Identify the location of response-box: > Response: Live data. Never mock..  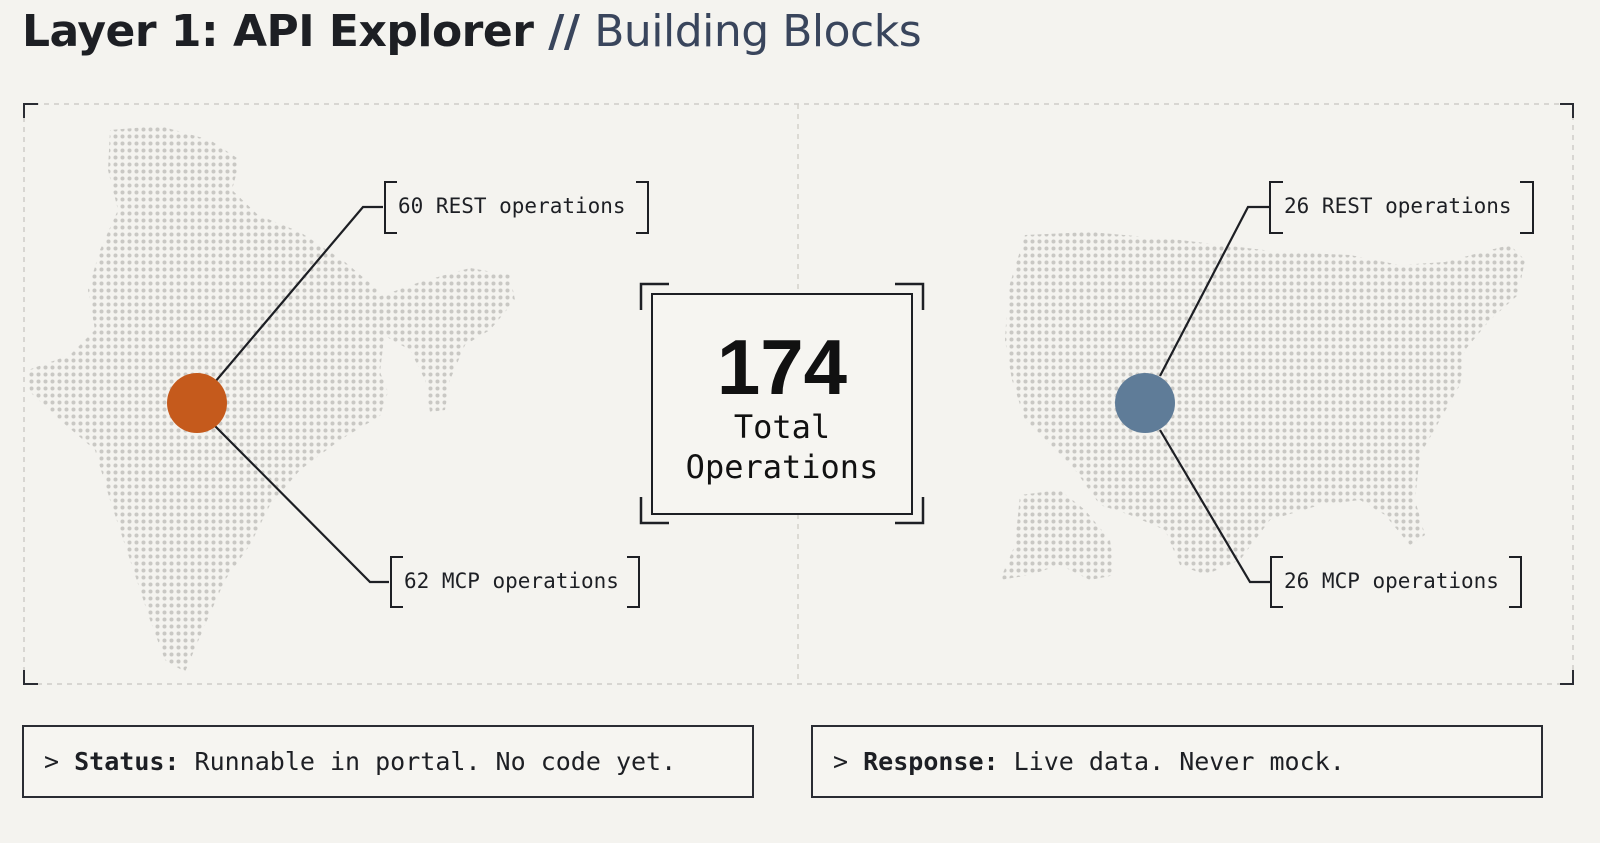
(1177, 761).